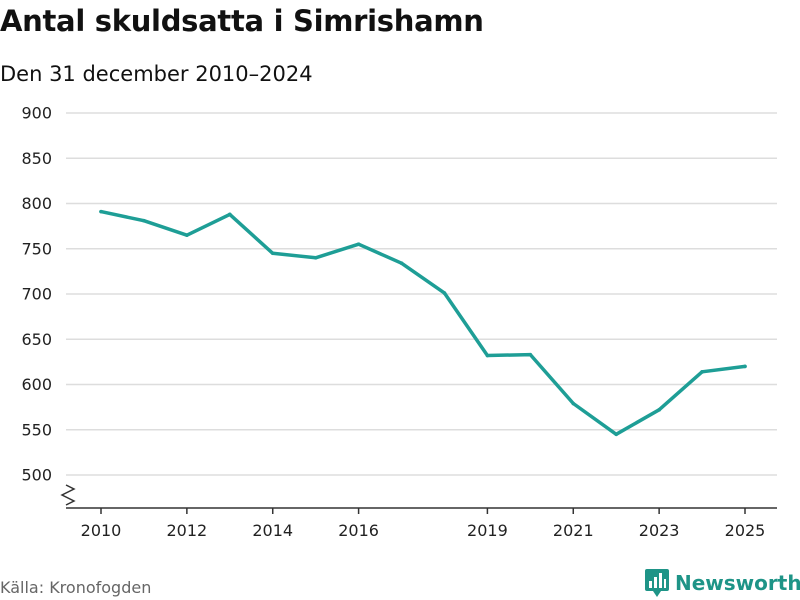  Describe the element at coordinates (737, 583) in the screenshot. I see `brand-name: Newsworthy` at that location.